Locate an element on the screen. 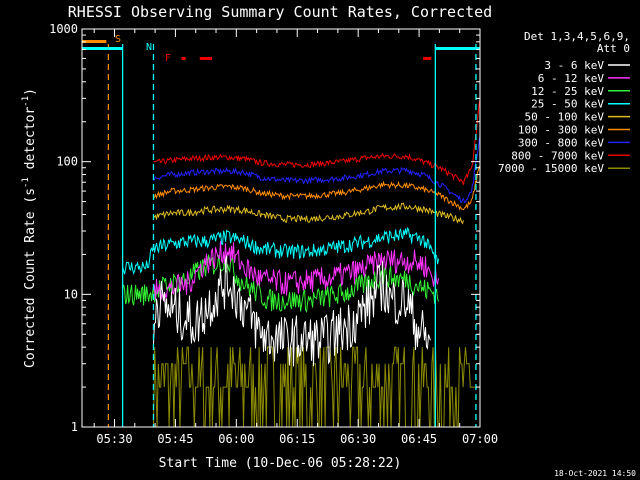 Image resolution: width=640 pixels, height=480 pixels. x-axis-label: Start Time (10-Dec-06 05:28:22) is located at coordinates (280, 463).